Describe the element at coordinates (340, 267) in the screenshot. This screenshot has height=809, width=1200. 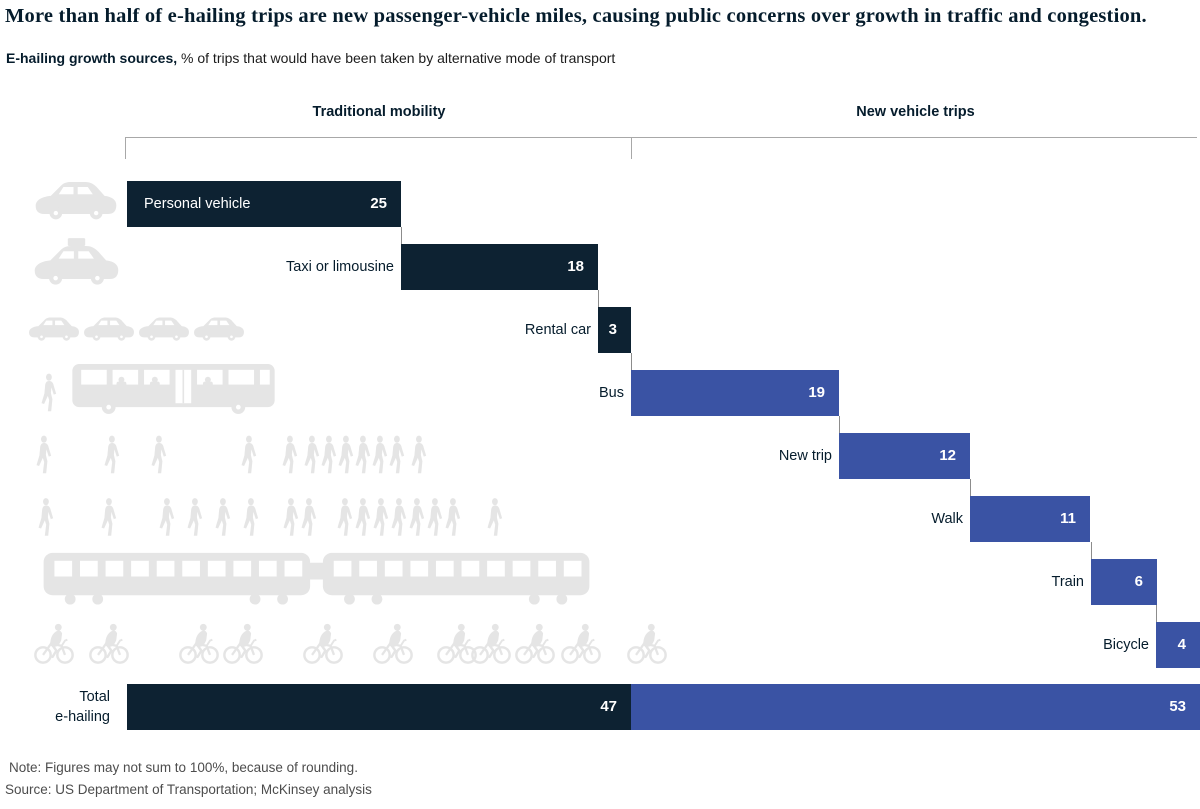
I see `bar-label-taxi-or-limousine: Taxi or limousine` at that location.